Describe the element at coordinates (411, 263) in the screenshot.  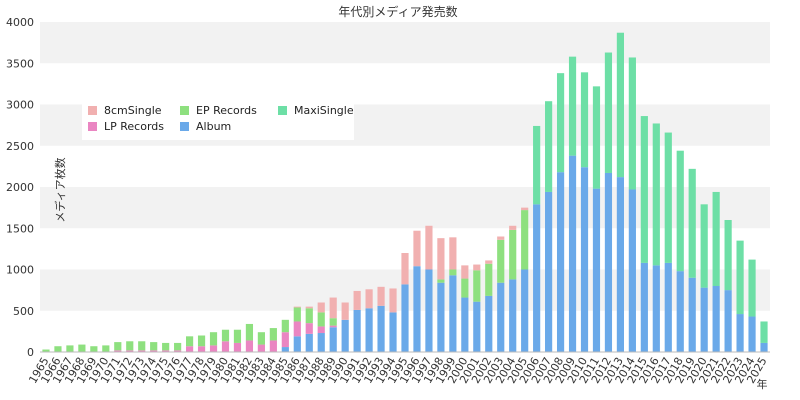
I see `series-8cmsingle` at that location.